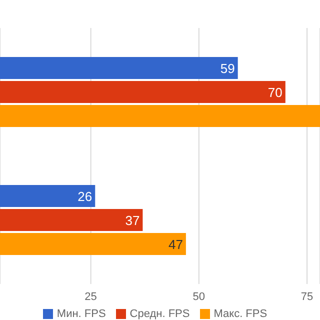 The image size is (320, 320). What do you see at coordinates (275, 92) in the screenshot?
I see `data-label: 70` at bounding box center [275, 92].